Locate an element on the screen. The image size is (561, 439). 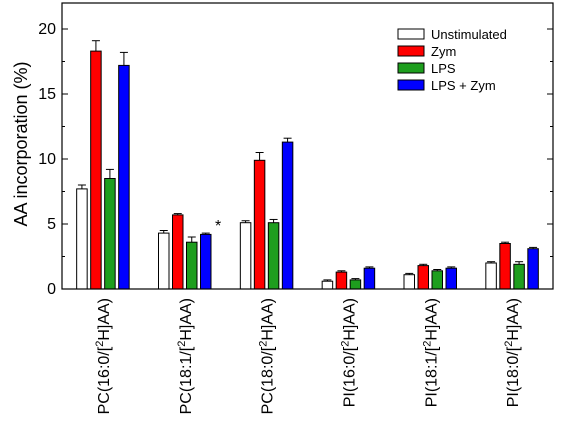
significance-marker: * is located at coordinates (218, 226).